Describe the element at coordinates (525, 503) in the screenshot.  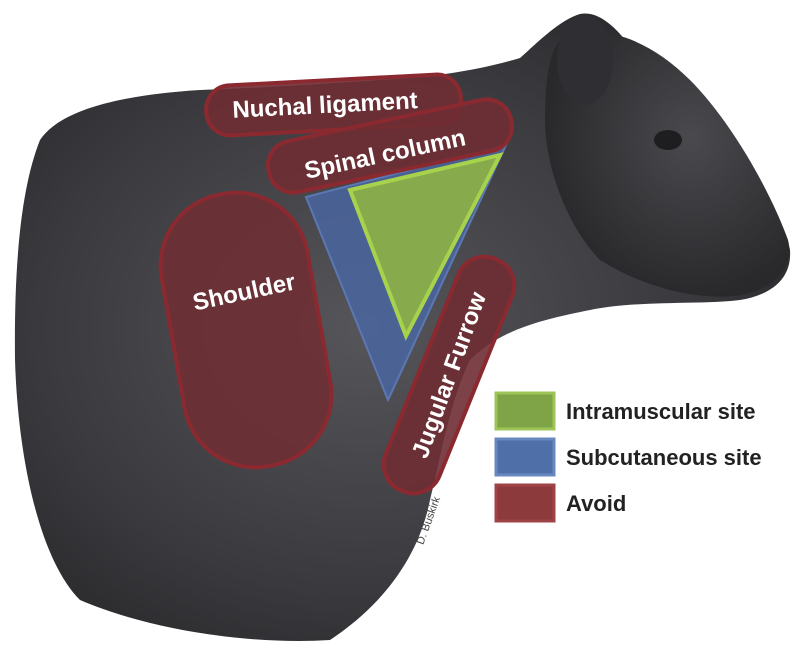
I see `legend-swatch-avoid` at that location.